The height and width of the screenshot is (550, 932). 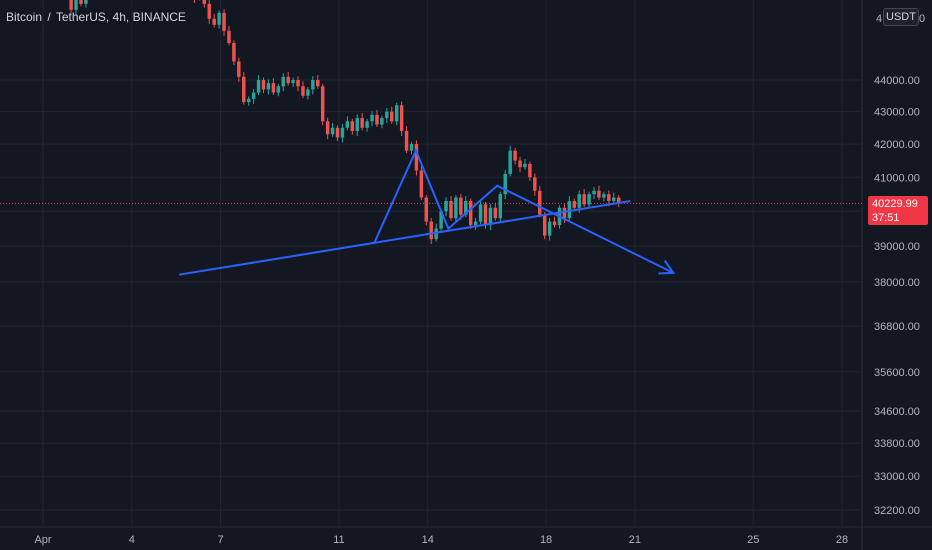 I want to click on currency-button: USDT, so click(x=901, y=17).